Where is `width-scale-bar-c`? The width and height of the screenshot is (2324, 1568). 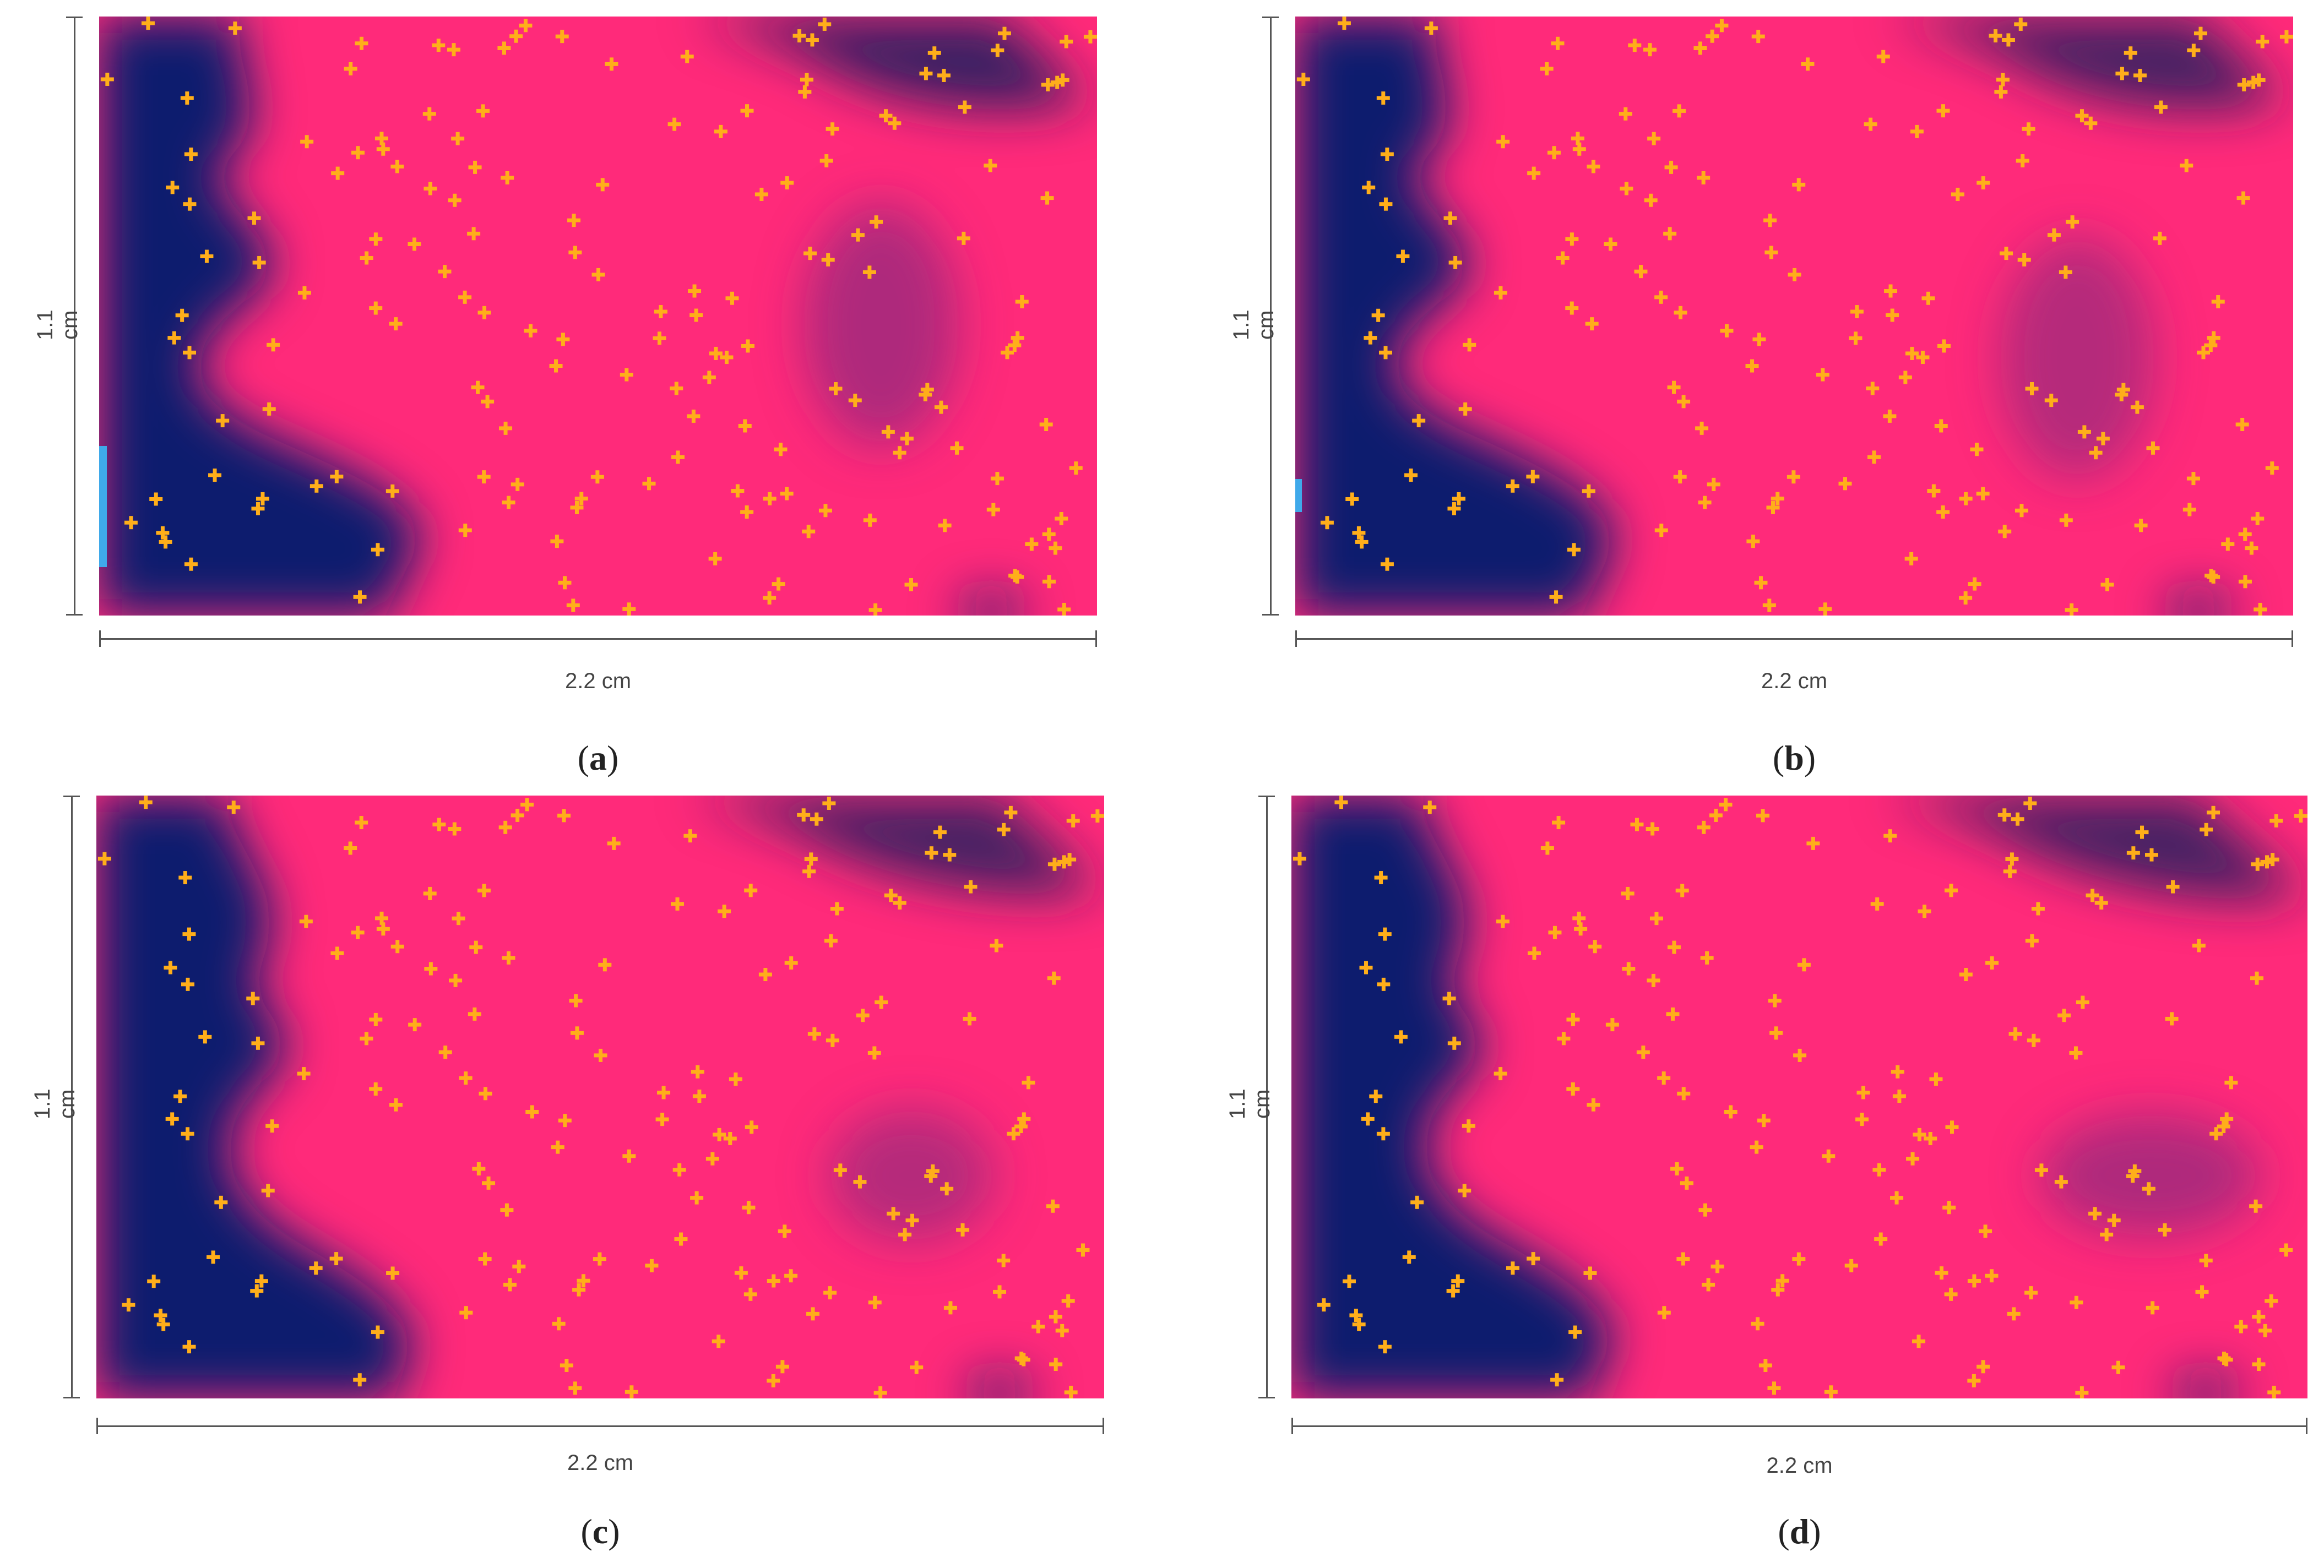
width-scale-bar-c is located at coordinates (600, 1426).